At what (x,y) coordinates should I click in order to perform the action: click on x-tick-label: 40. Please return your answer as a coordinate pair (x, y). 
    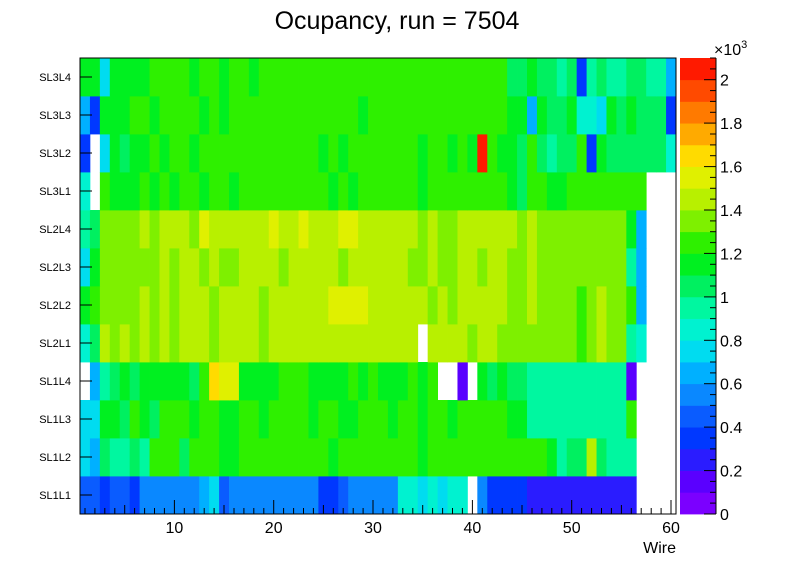
    Looking at the image, I should click on (473, 528).